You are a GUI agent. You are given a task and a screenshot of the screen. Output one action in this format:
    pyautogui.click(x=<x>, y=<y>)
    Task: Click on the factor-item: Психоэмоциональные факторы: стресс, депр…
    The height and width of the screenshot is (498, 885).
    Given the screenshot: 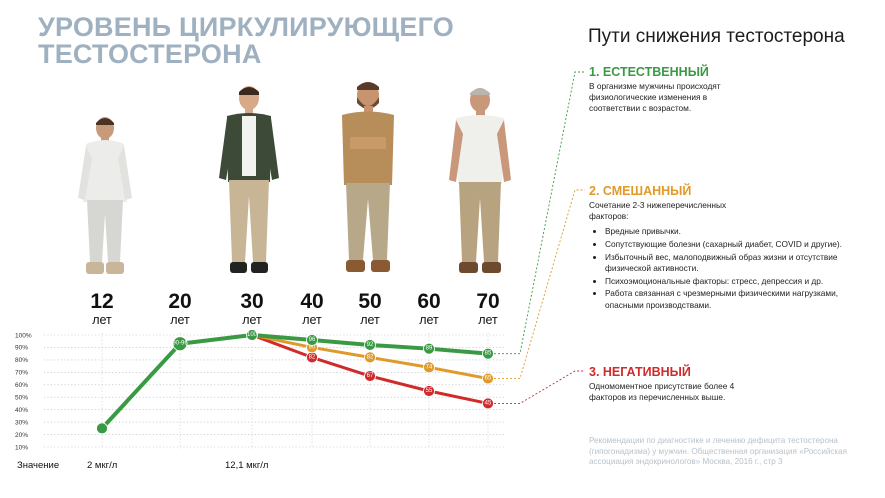 What is the action you would take?
    pyautogui.click(x=739, y=281)
    